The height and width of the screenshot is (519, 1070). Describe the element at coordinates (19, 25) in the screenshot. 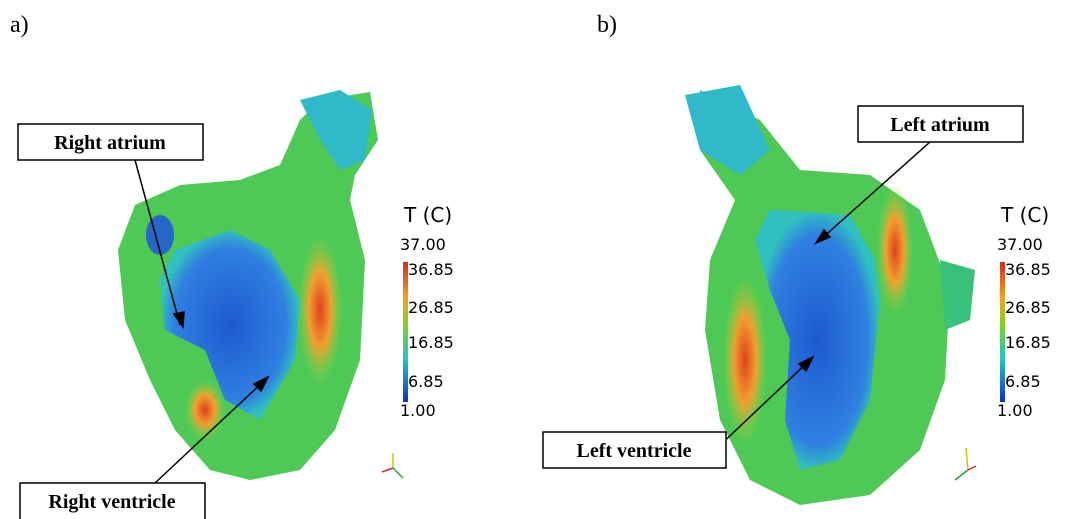

I see `panel-label: a)` at that location.